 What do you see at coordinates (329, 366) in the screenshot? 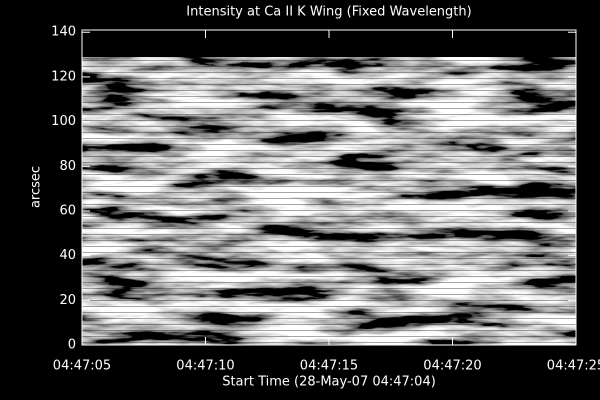
I see `x-tick-label: 04:47:15` at bounding box center [329, 366].